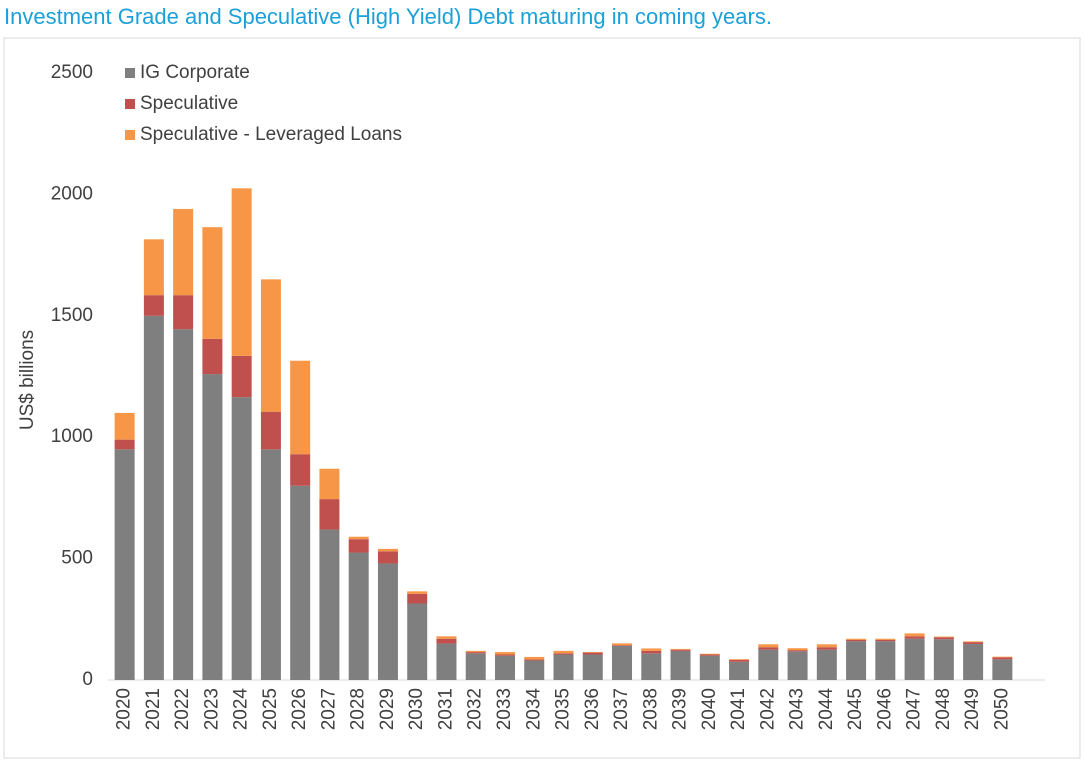 Image resolution: width=1084 pixels, height=767 pixels. Describe the element at coordinates (299, 709) in the screenshot. I see `x-tick-label: 2026` at that location.